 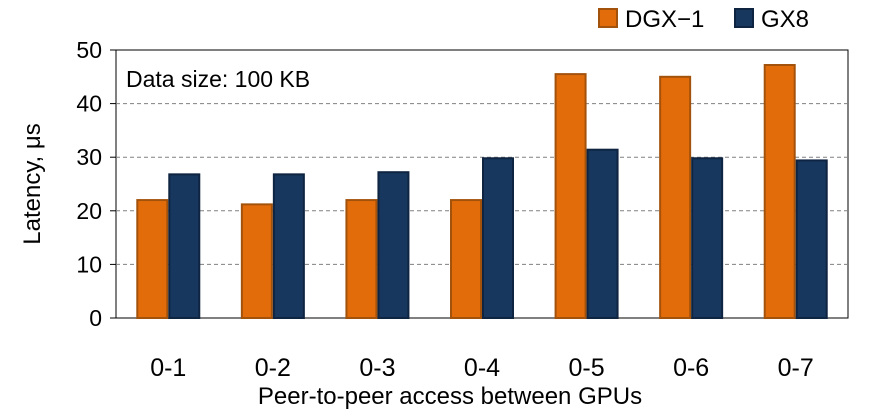 I want to click on x-tick-label: 0-1, so click(x=168, y=368).